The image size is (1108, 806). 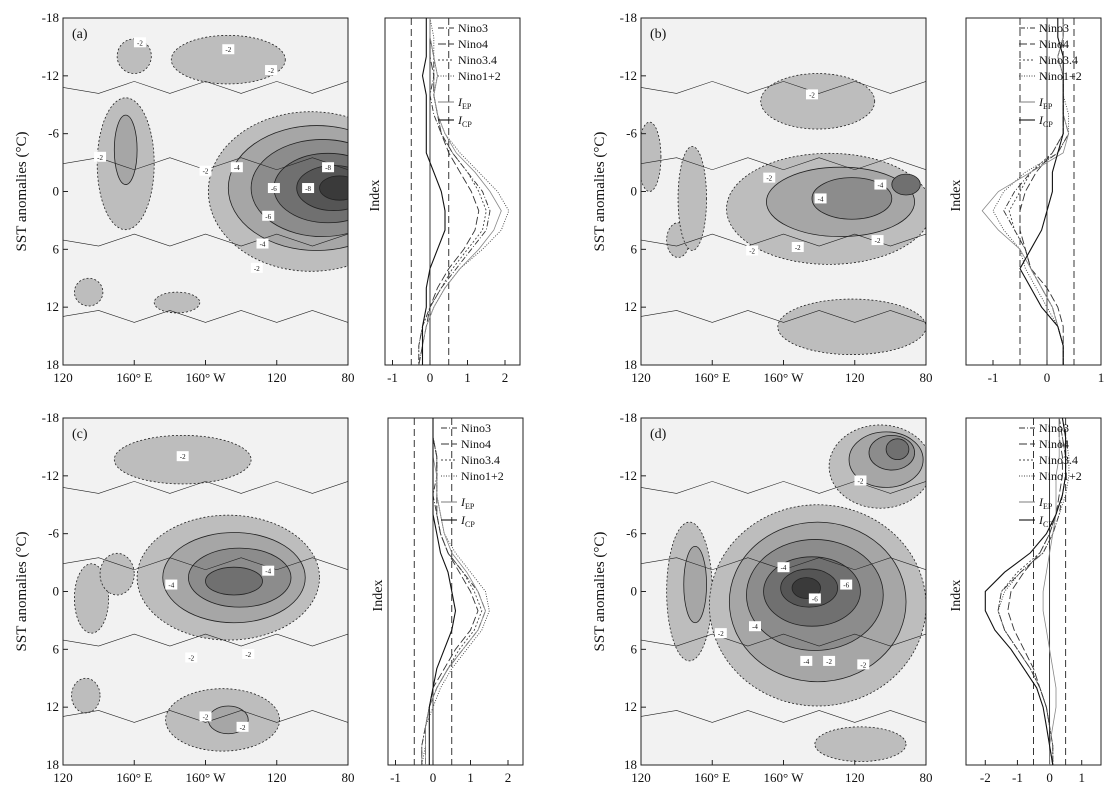 What do you see at coordinates (134, 777) in the screenshot?
I see `x-tick-label: 160° E` at bounding box center [134, 777].